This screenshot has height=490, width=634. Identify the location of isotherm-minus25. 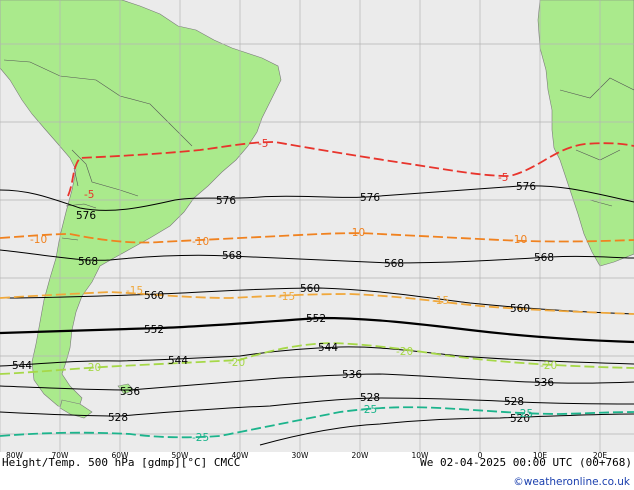
(317, 422).